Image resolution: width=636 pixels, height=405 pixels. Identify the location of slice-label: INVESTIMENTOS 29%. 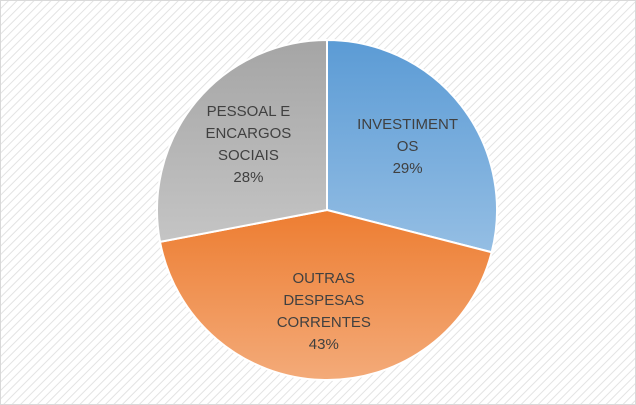
(408, 147).